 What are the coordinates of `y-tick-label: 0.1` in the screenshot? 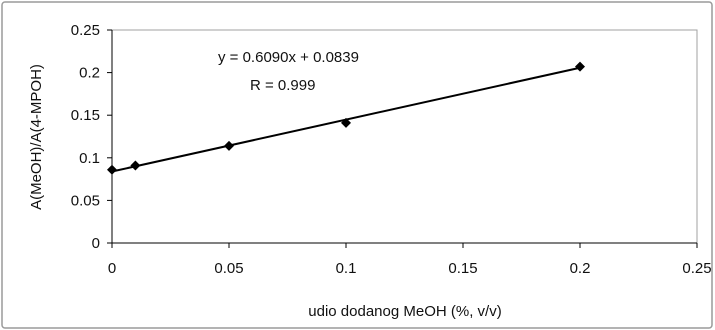 It's located at (89, 158).